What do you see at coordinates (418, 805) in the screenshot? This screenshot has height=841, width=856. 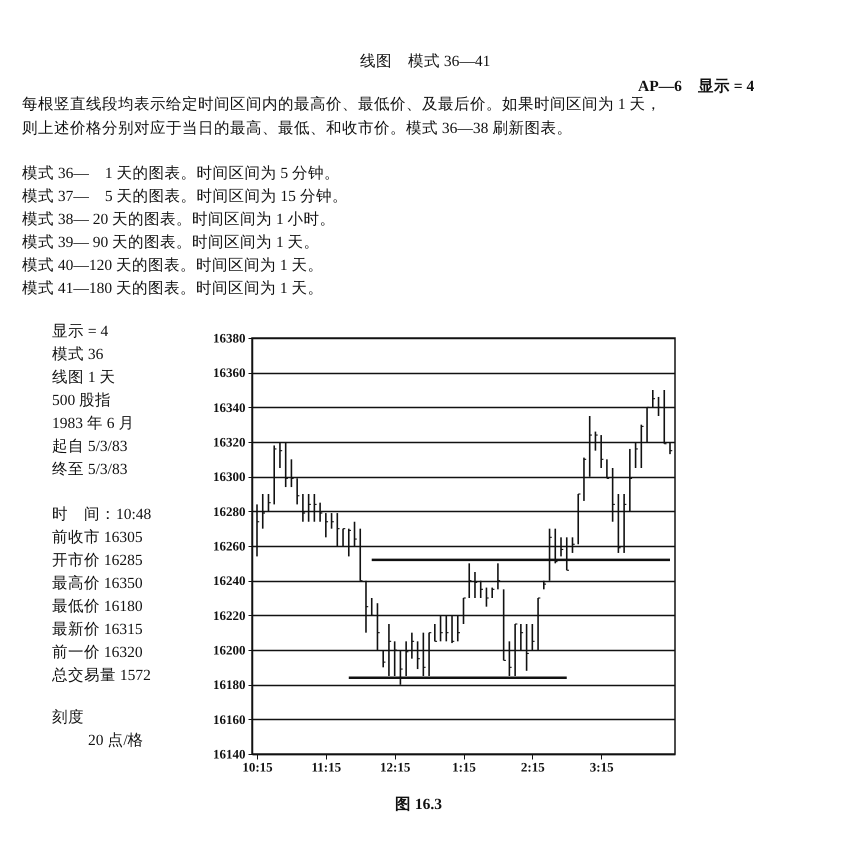 I see `caption: 图 16.3` at bounding box center [418, 805].